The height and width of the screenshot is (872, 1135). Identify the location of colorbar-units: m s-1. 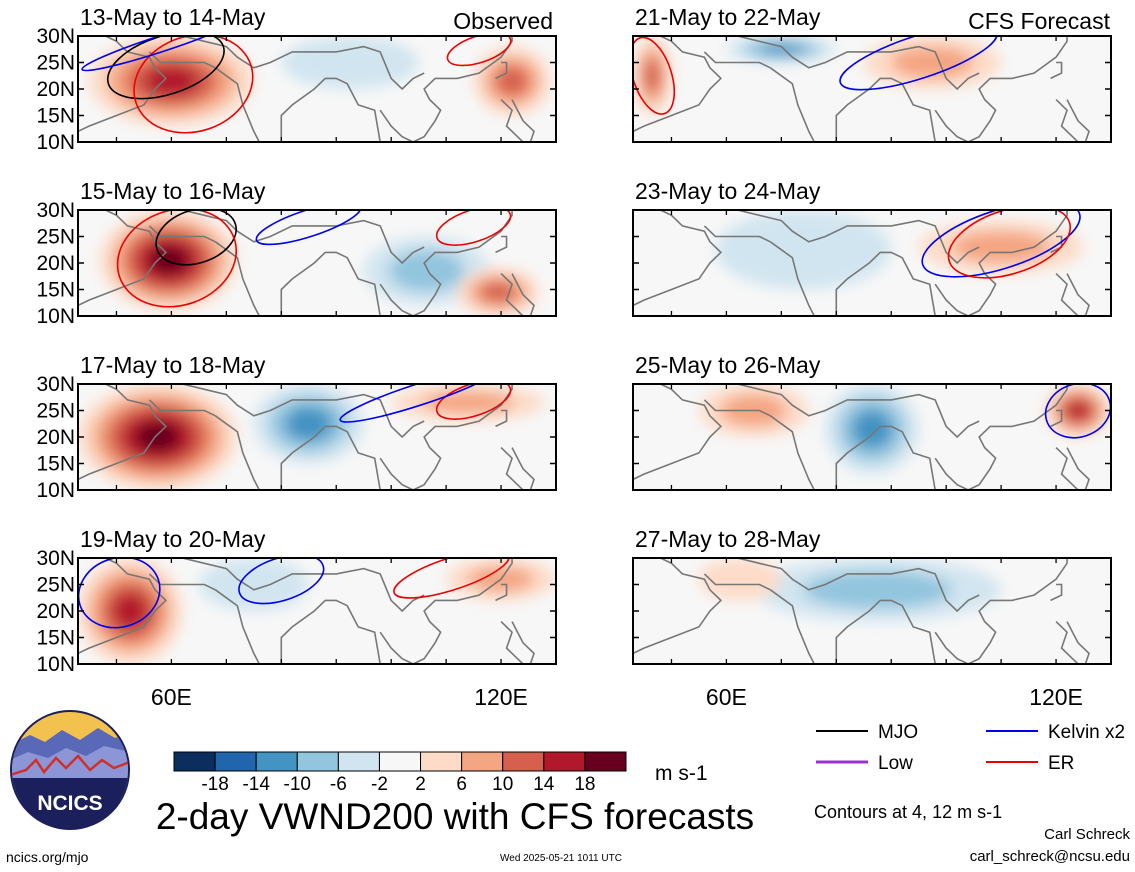
(681, 773).